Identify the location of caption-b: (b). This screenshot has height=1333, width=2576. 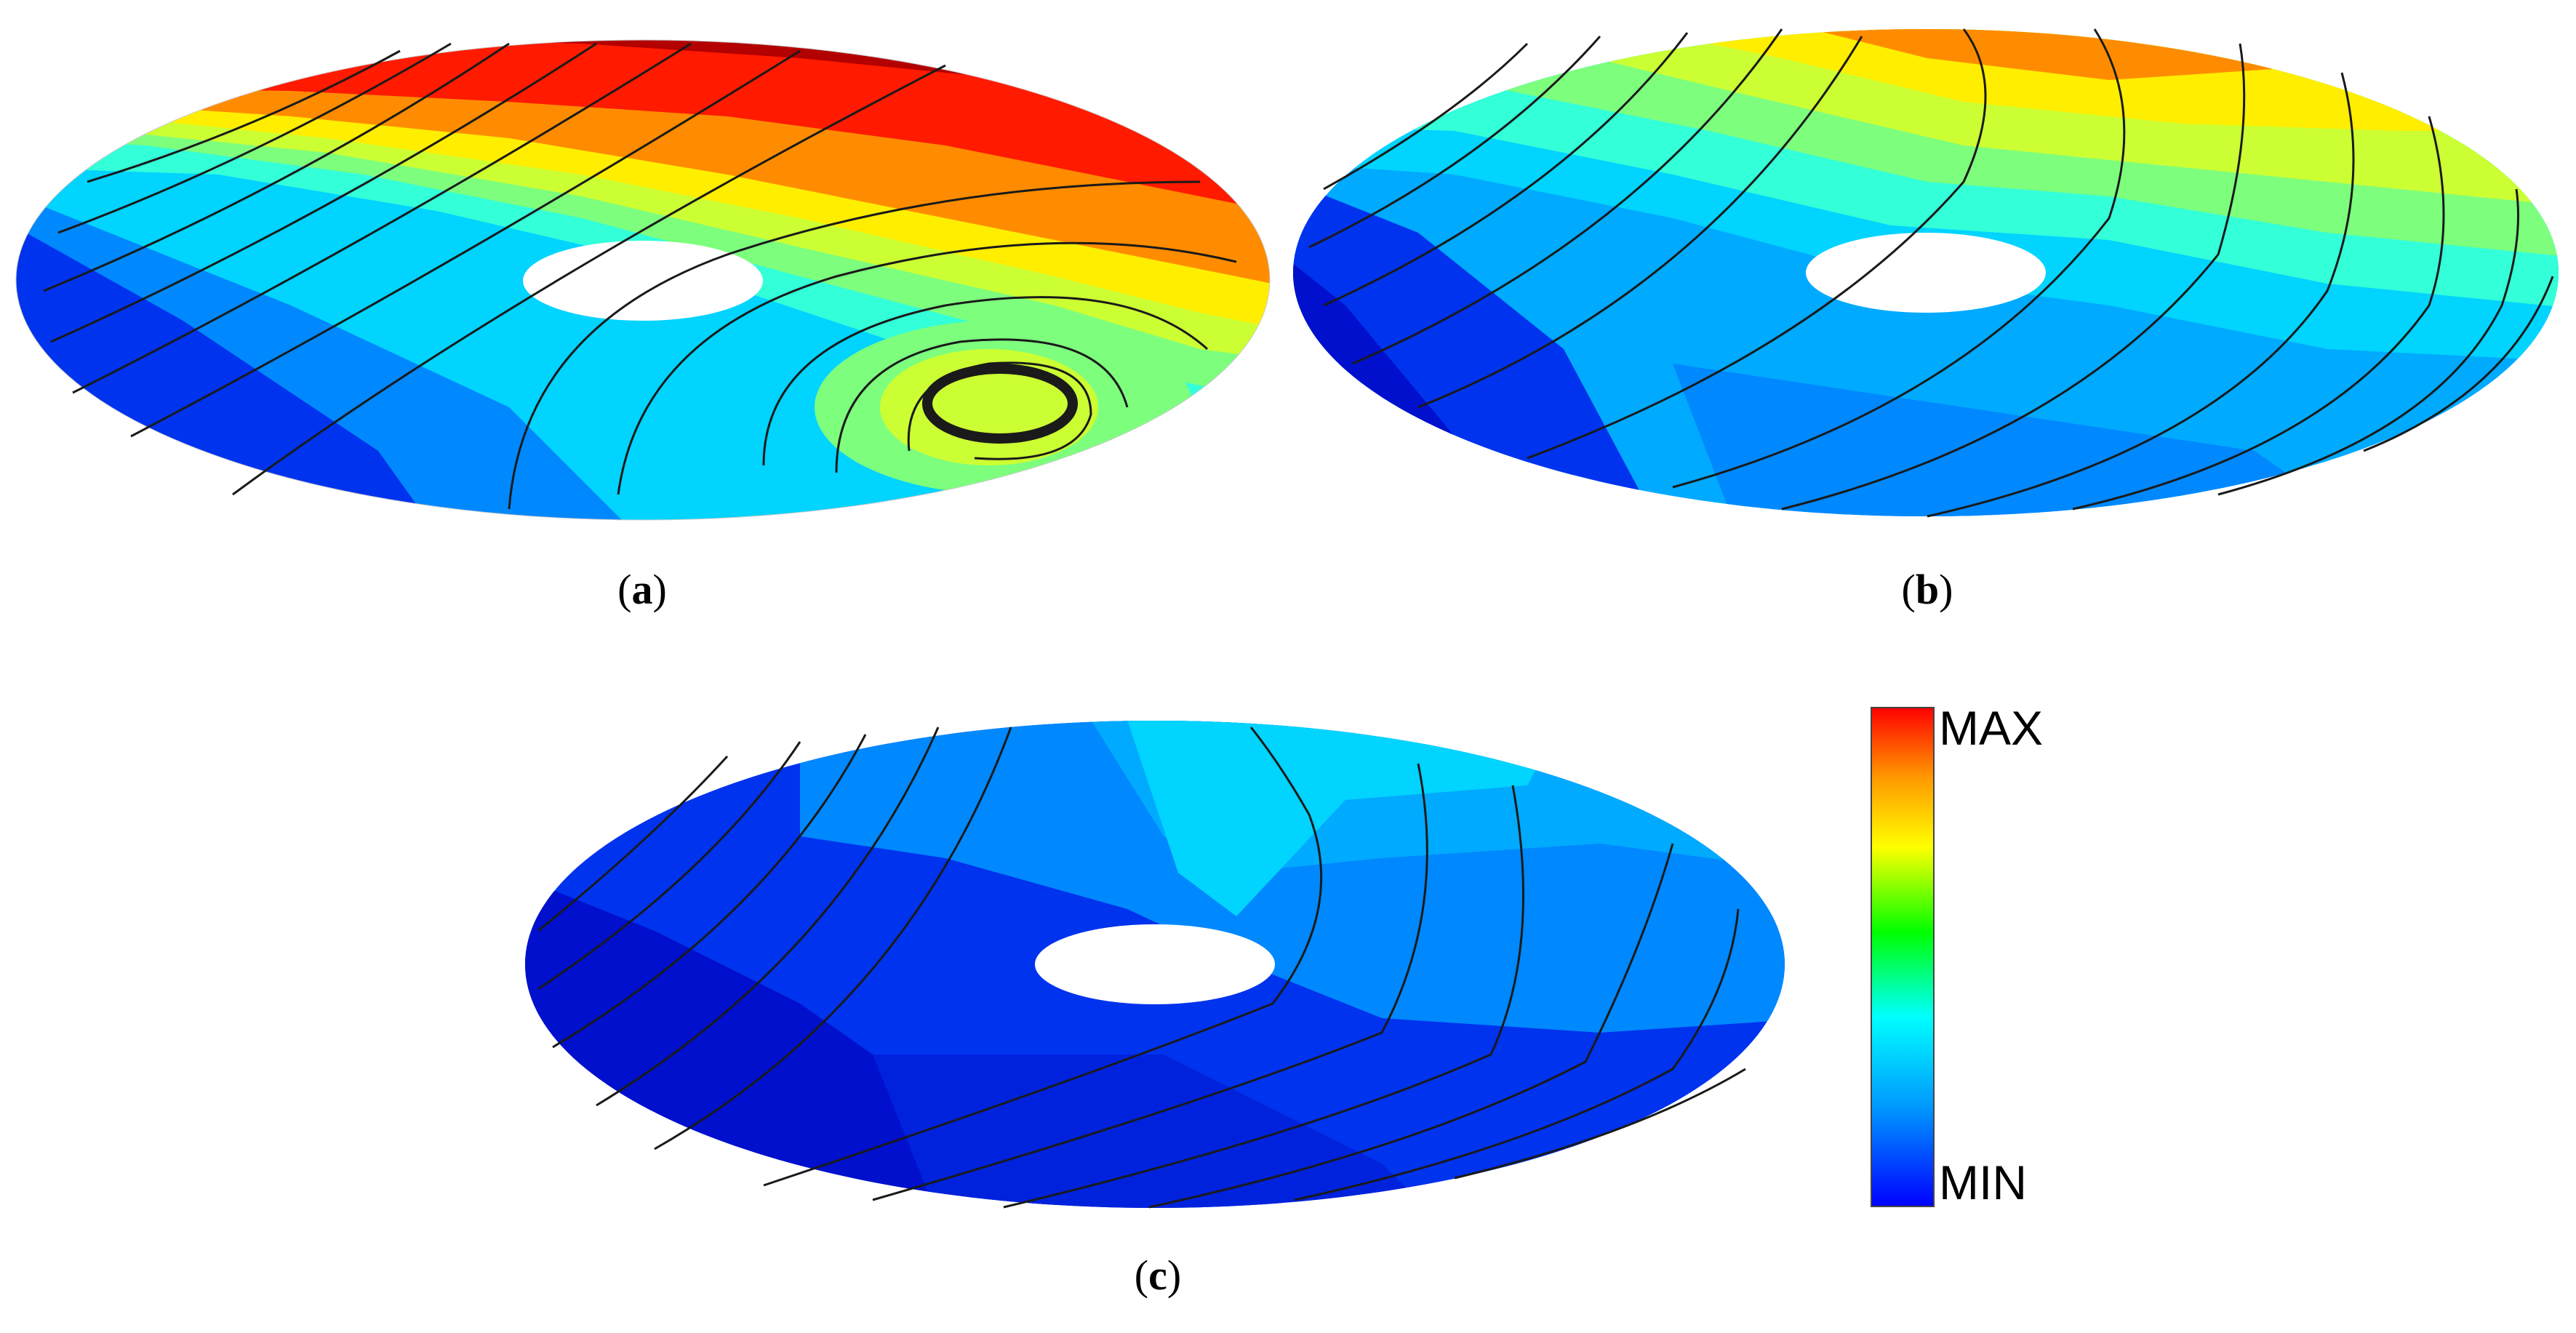
(1927, 589).